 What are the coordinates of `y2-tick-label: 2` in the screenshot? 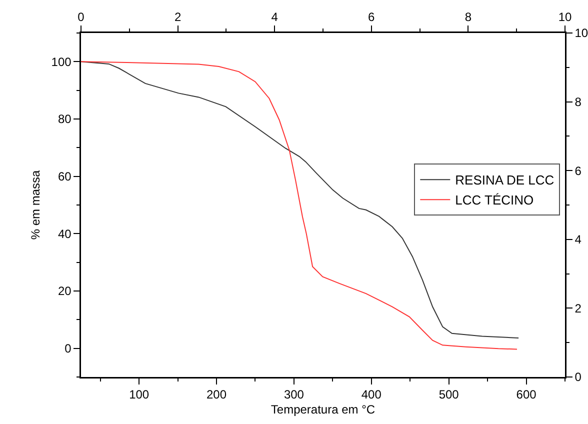 It's located at (578, 308).